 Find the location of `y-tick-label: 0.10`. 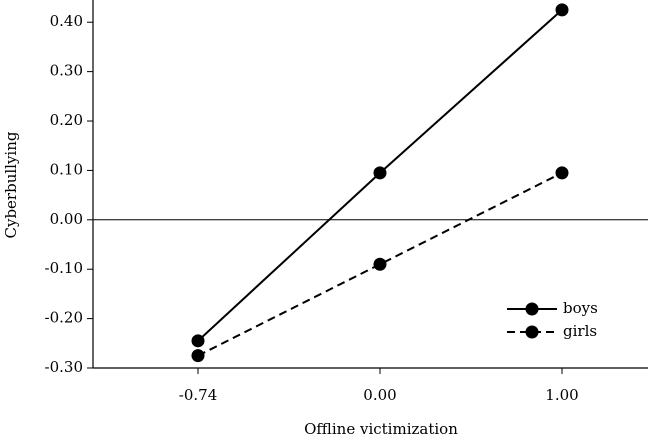

y-tick-label: 0.10 is located at coordinates (66, 169).